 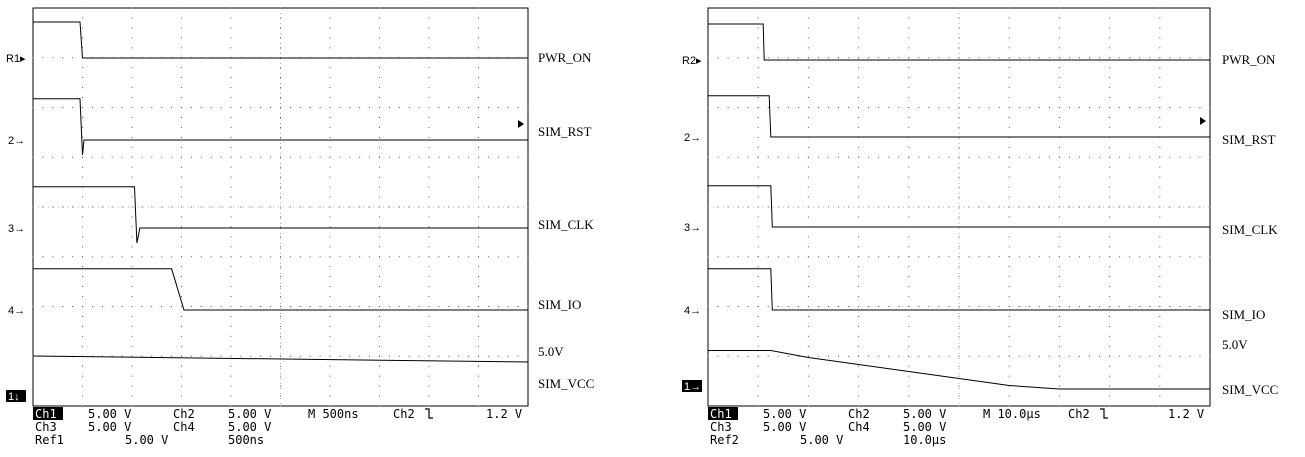 What do you see at coordinates (49, 440) in the screenshot?
I see `ref-name: Ref1` at bounding box center [49, 440].